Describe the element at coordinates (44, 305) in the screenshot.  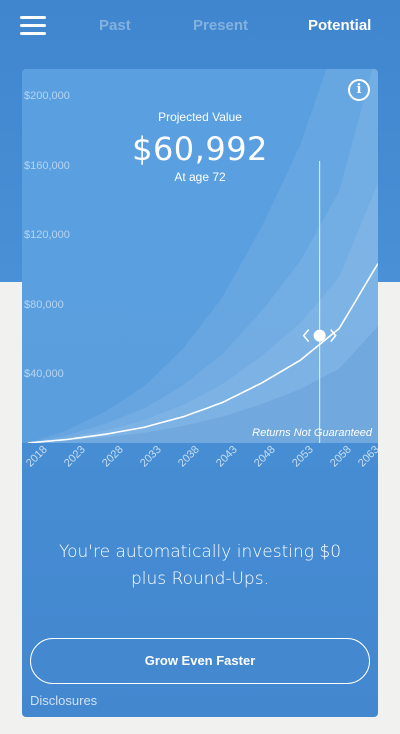
I see `y-tick-label: $80,000` at that location.